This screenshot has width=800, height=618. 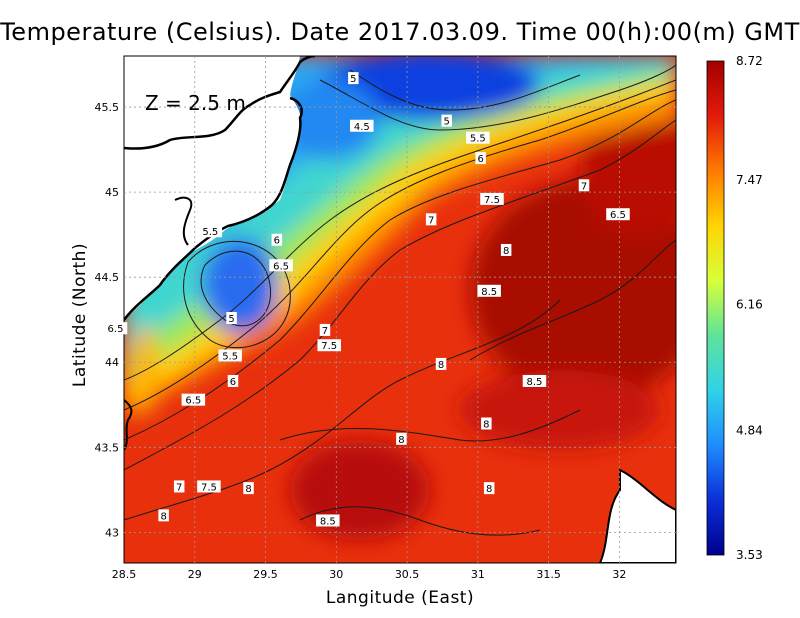 I want to click on y-tick-label: 45, so click(x=112, y=192).